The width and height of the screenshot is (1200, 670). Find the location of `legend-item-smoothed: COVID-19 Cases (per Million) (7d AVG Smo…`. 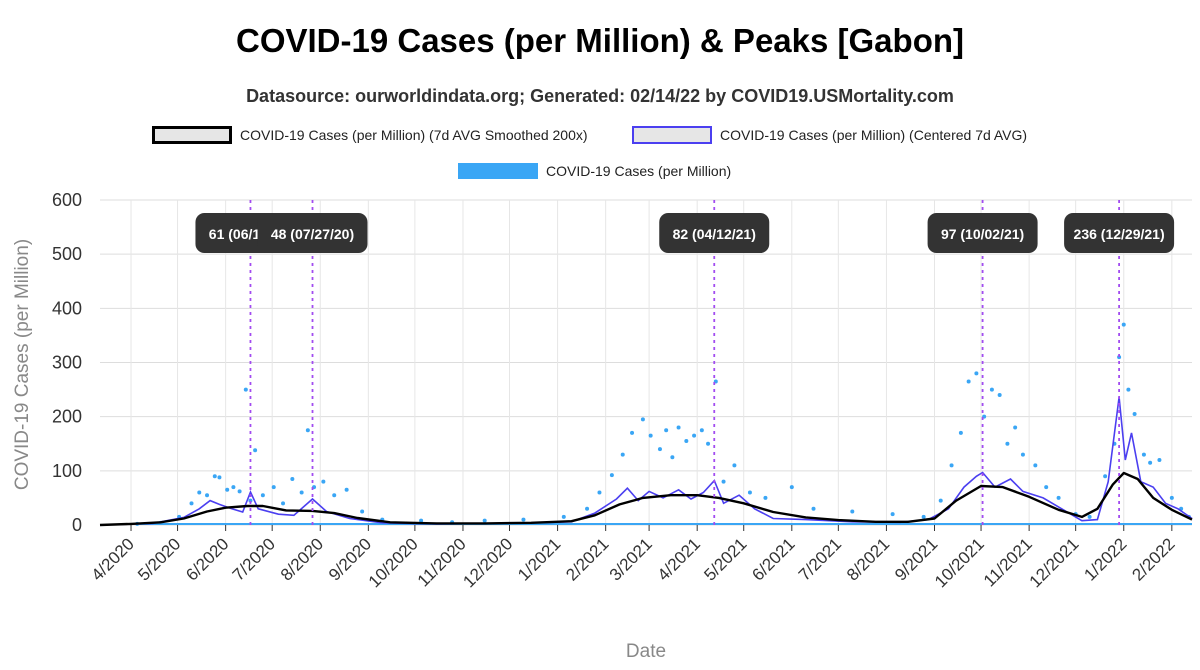

legend-item-smoothed: COVID-19 Cases (per Million) (7d AVG Smo… is located at coordinates (370, 135).